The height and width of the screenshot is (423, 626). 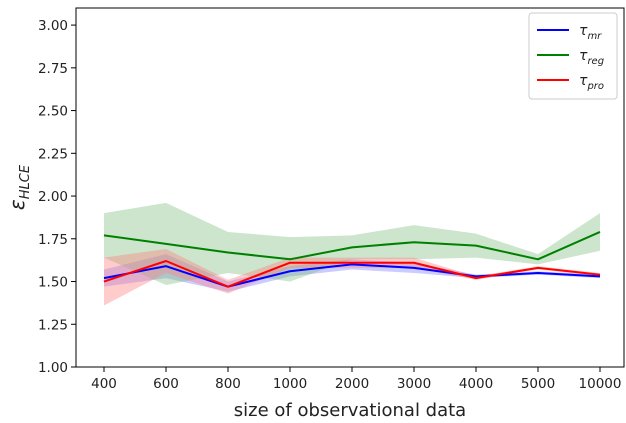 I want to click on y-tick-label: 1.00, so click(x=53, y=368).